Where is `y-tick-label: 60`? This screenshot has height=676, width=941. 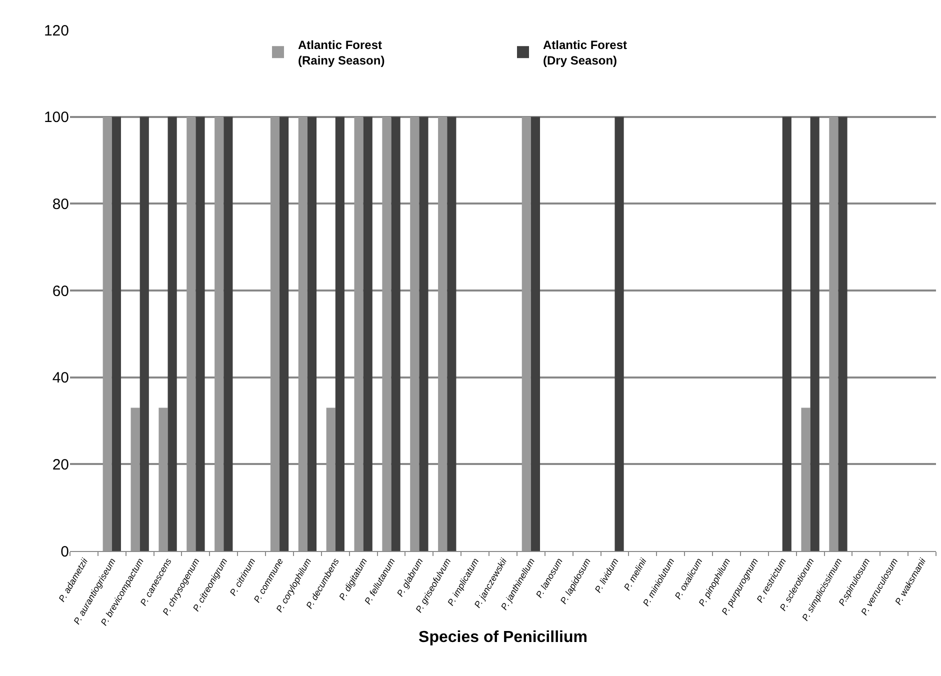 y-tick-label: 60 is located at coordinates (60, 291).